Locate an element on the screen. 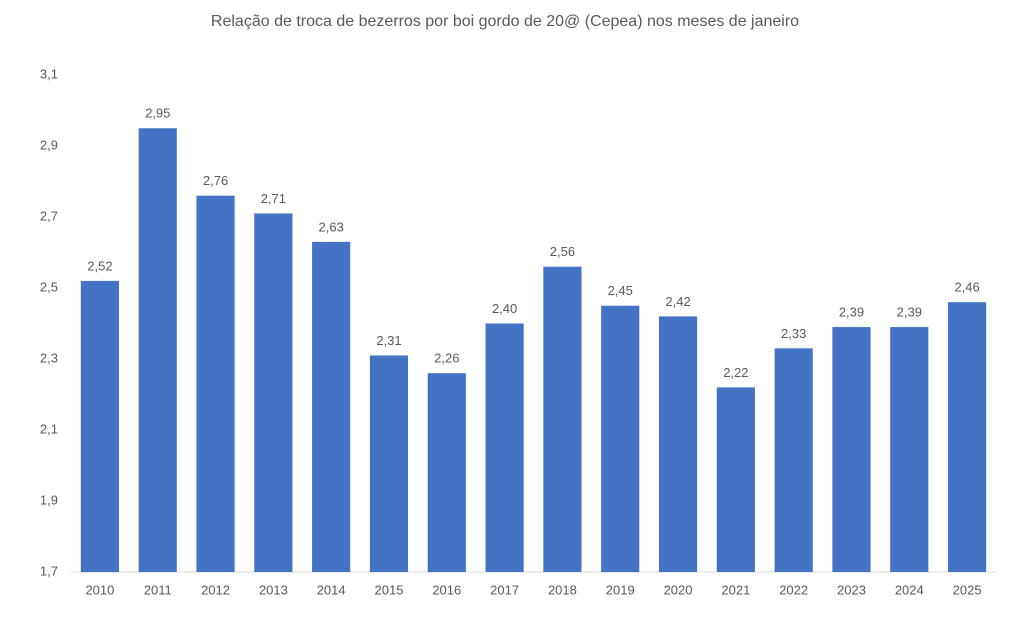 The image size is (1011, 629). data-label: 2,95 is located at coordinates (157, 113).